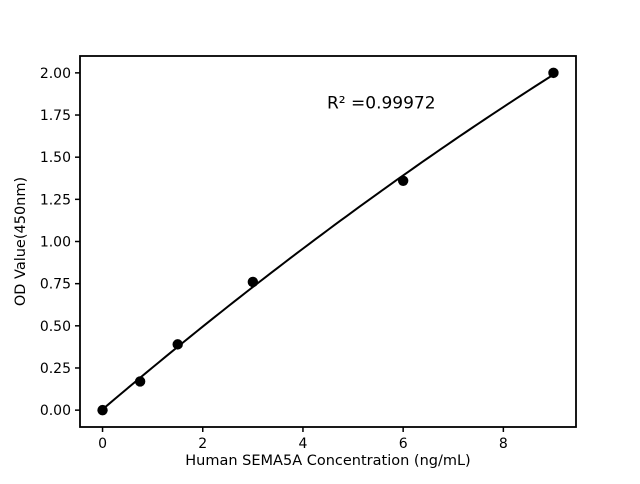  I want to click on y-tick-label: 1.25, so click(55, 200).